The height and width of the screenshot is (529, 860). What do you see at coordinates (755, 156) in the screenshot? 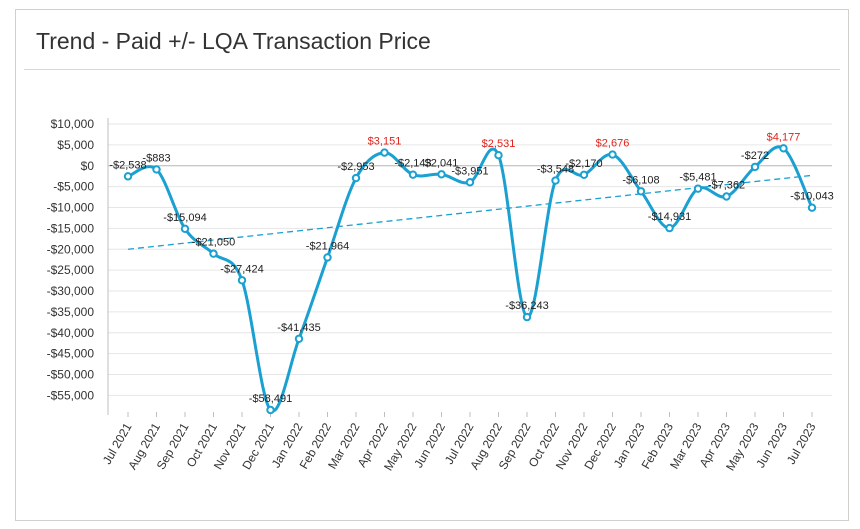
I see `data-label: -$272` at bounding box center [755, 156].